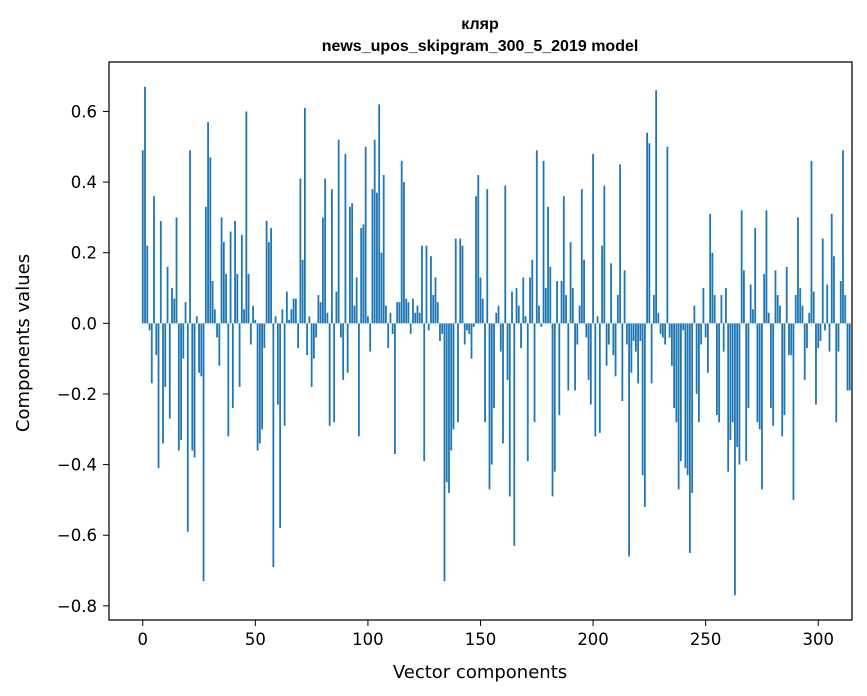 The image size is (867, 696). I want to click on x-axis-label: Vector components, so click(480, 672).